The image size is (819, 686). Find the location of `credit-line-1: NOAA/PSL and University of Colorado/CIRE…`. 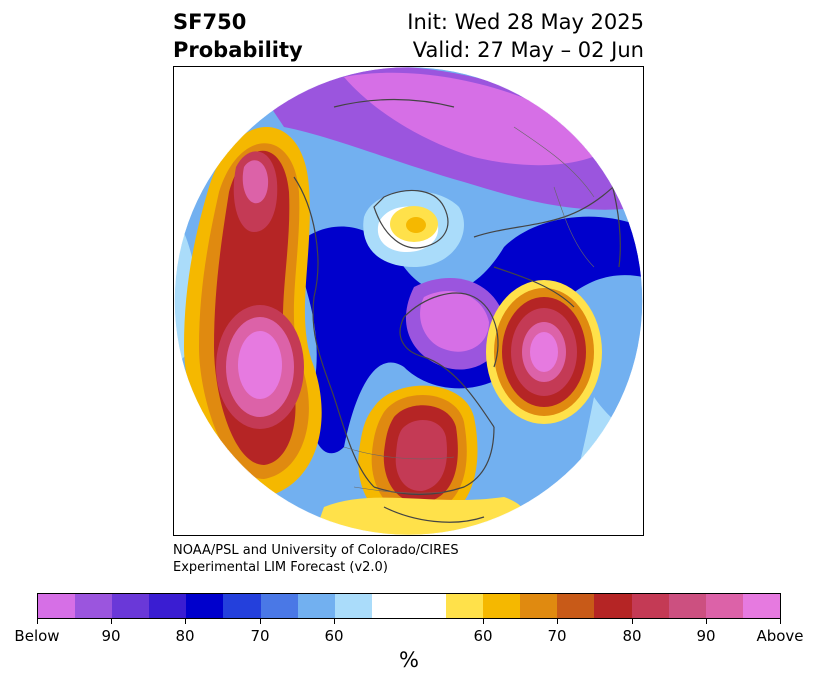

credit-line-1: NOAA/PSL and University of Colorado/CIRE… is located at coordinates (316, 550).